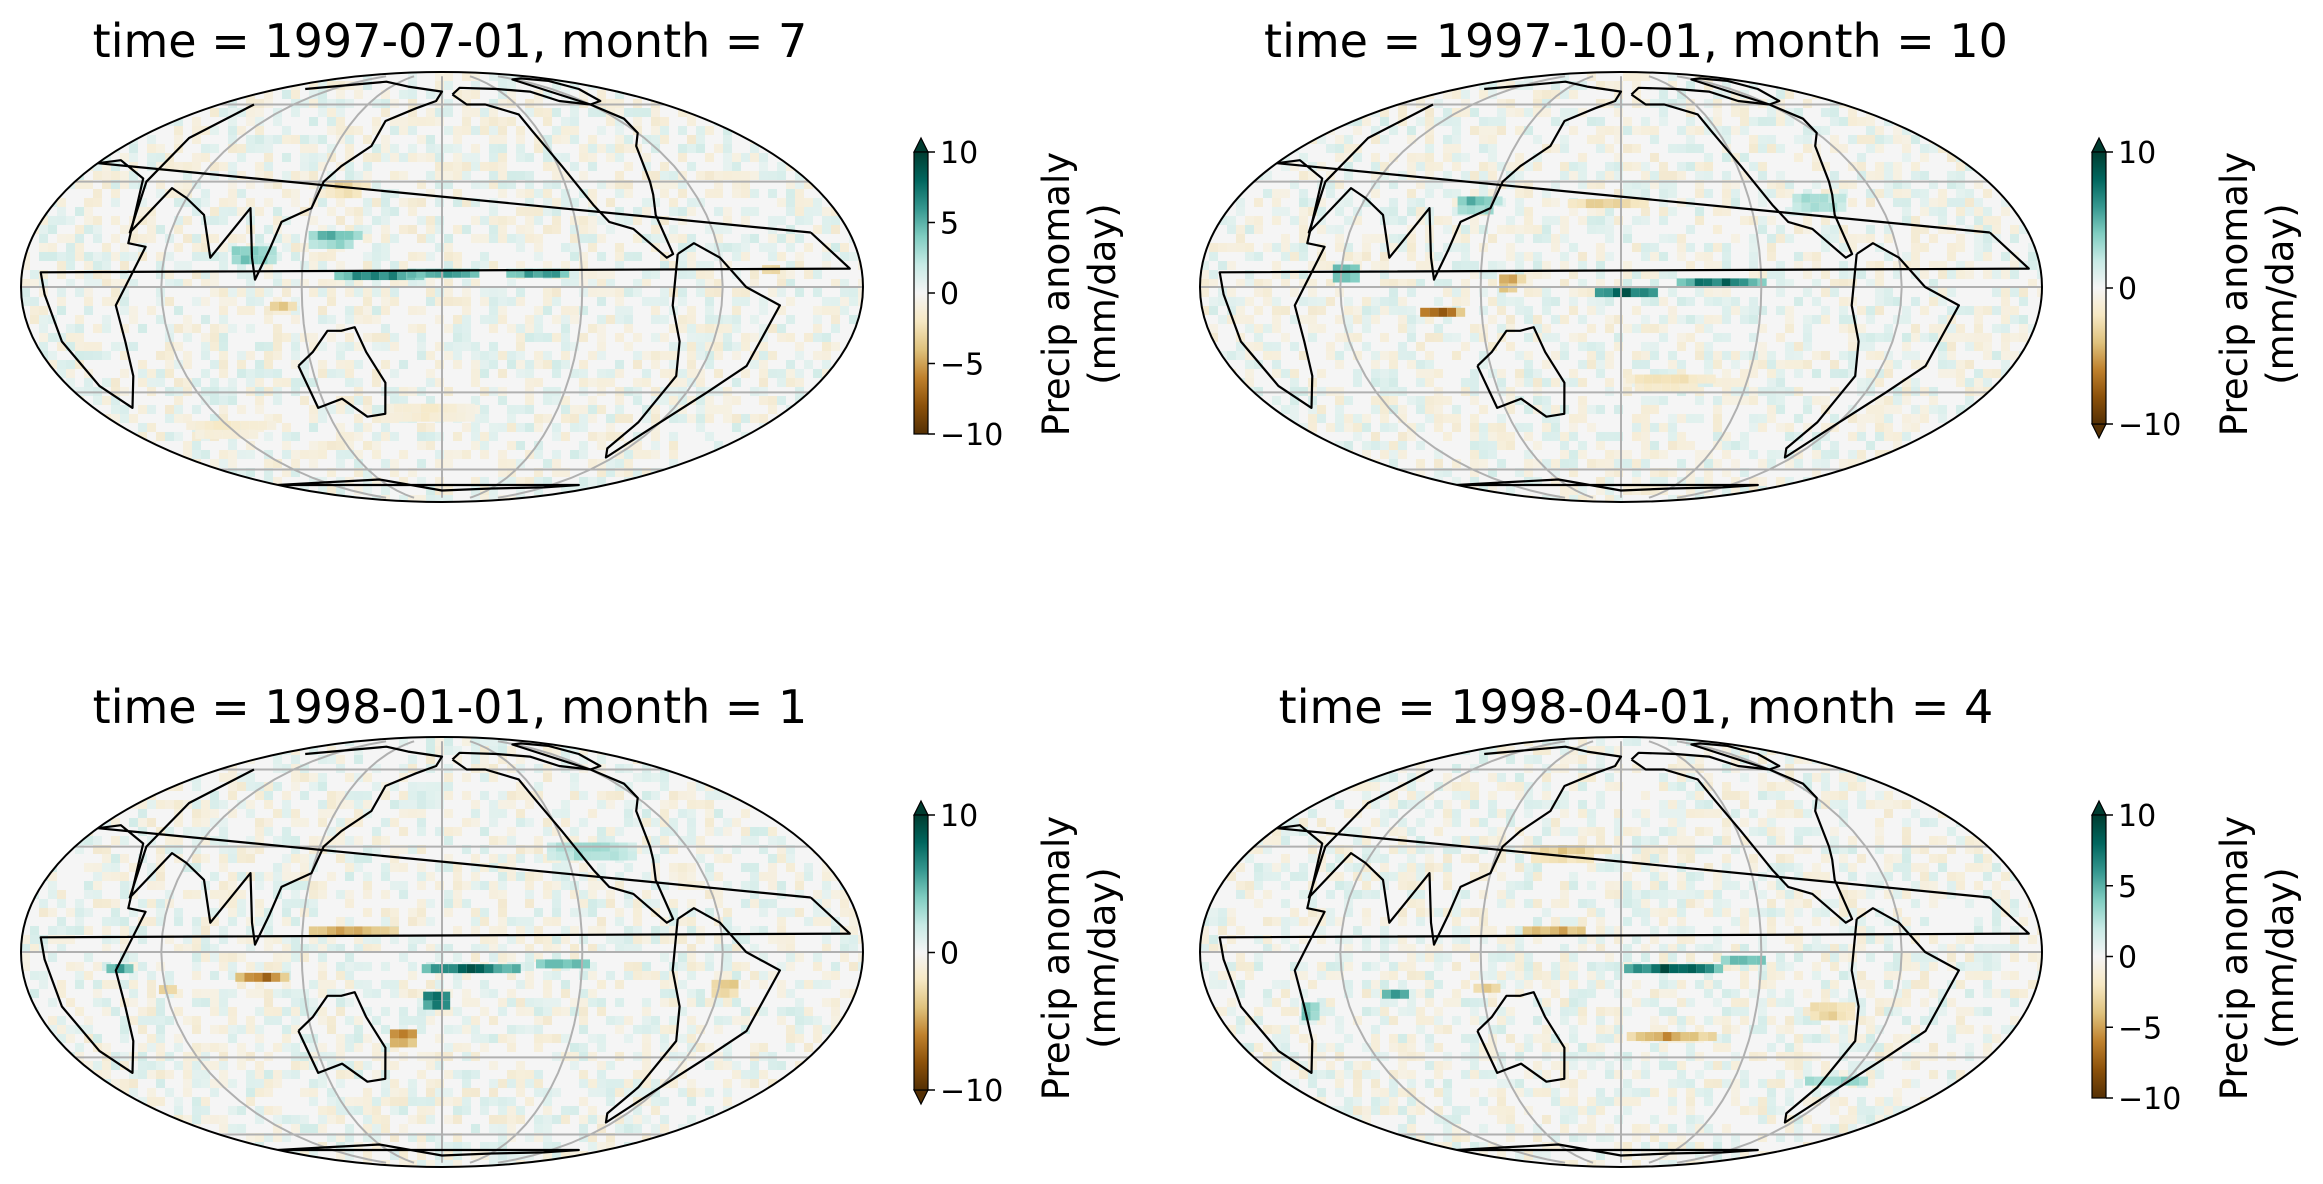 The image size is (2323, 1184). I want to click on coastline-asia, so click(286, 845).